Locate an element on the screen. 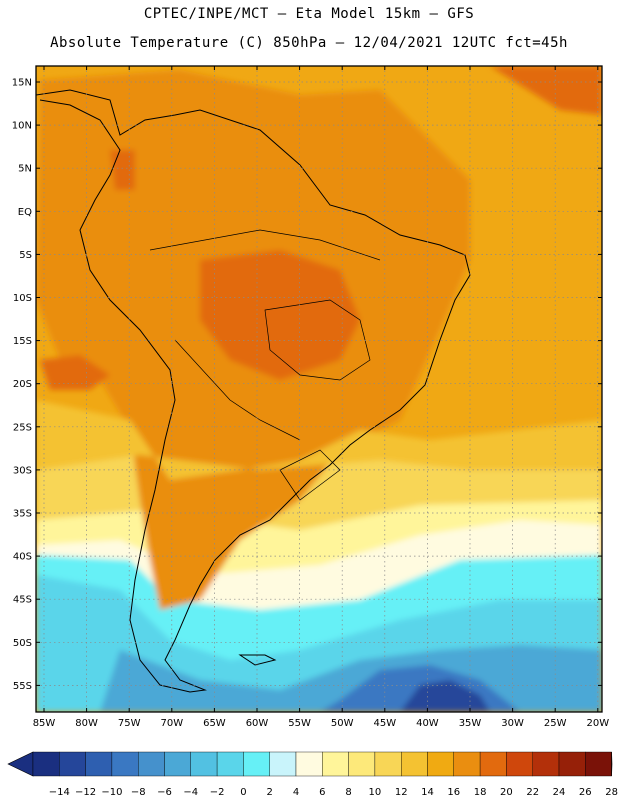  legend-label: −8 is located at coordinates (138, 792).